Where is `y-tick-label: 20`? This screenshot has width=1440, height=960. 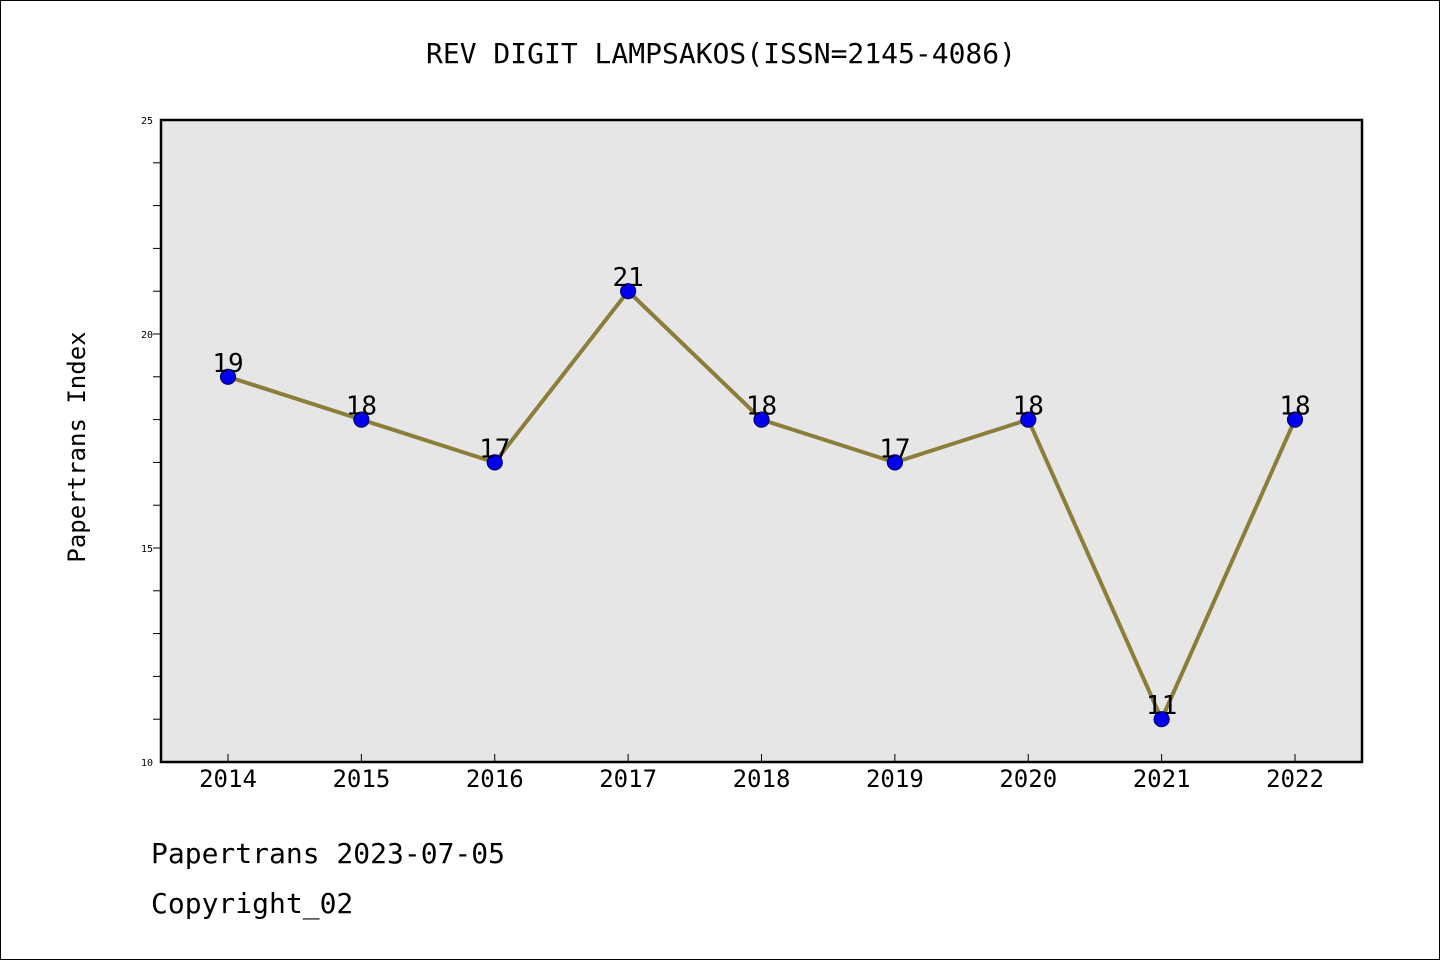
y-tick-label: 20 is located at coordinates (147, 335).